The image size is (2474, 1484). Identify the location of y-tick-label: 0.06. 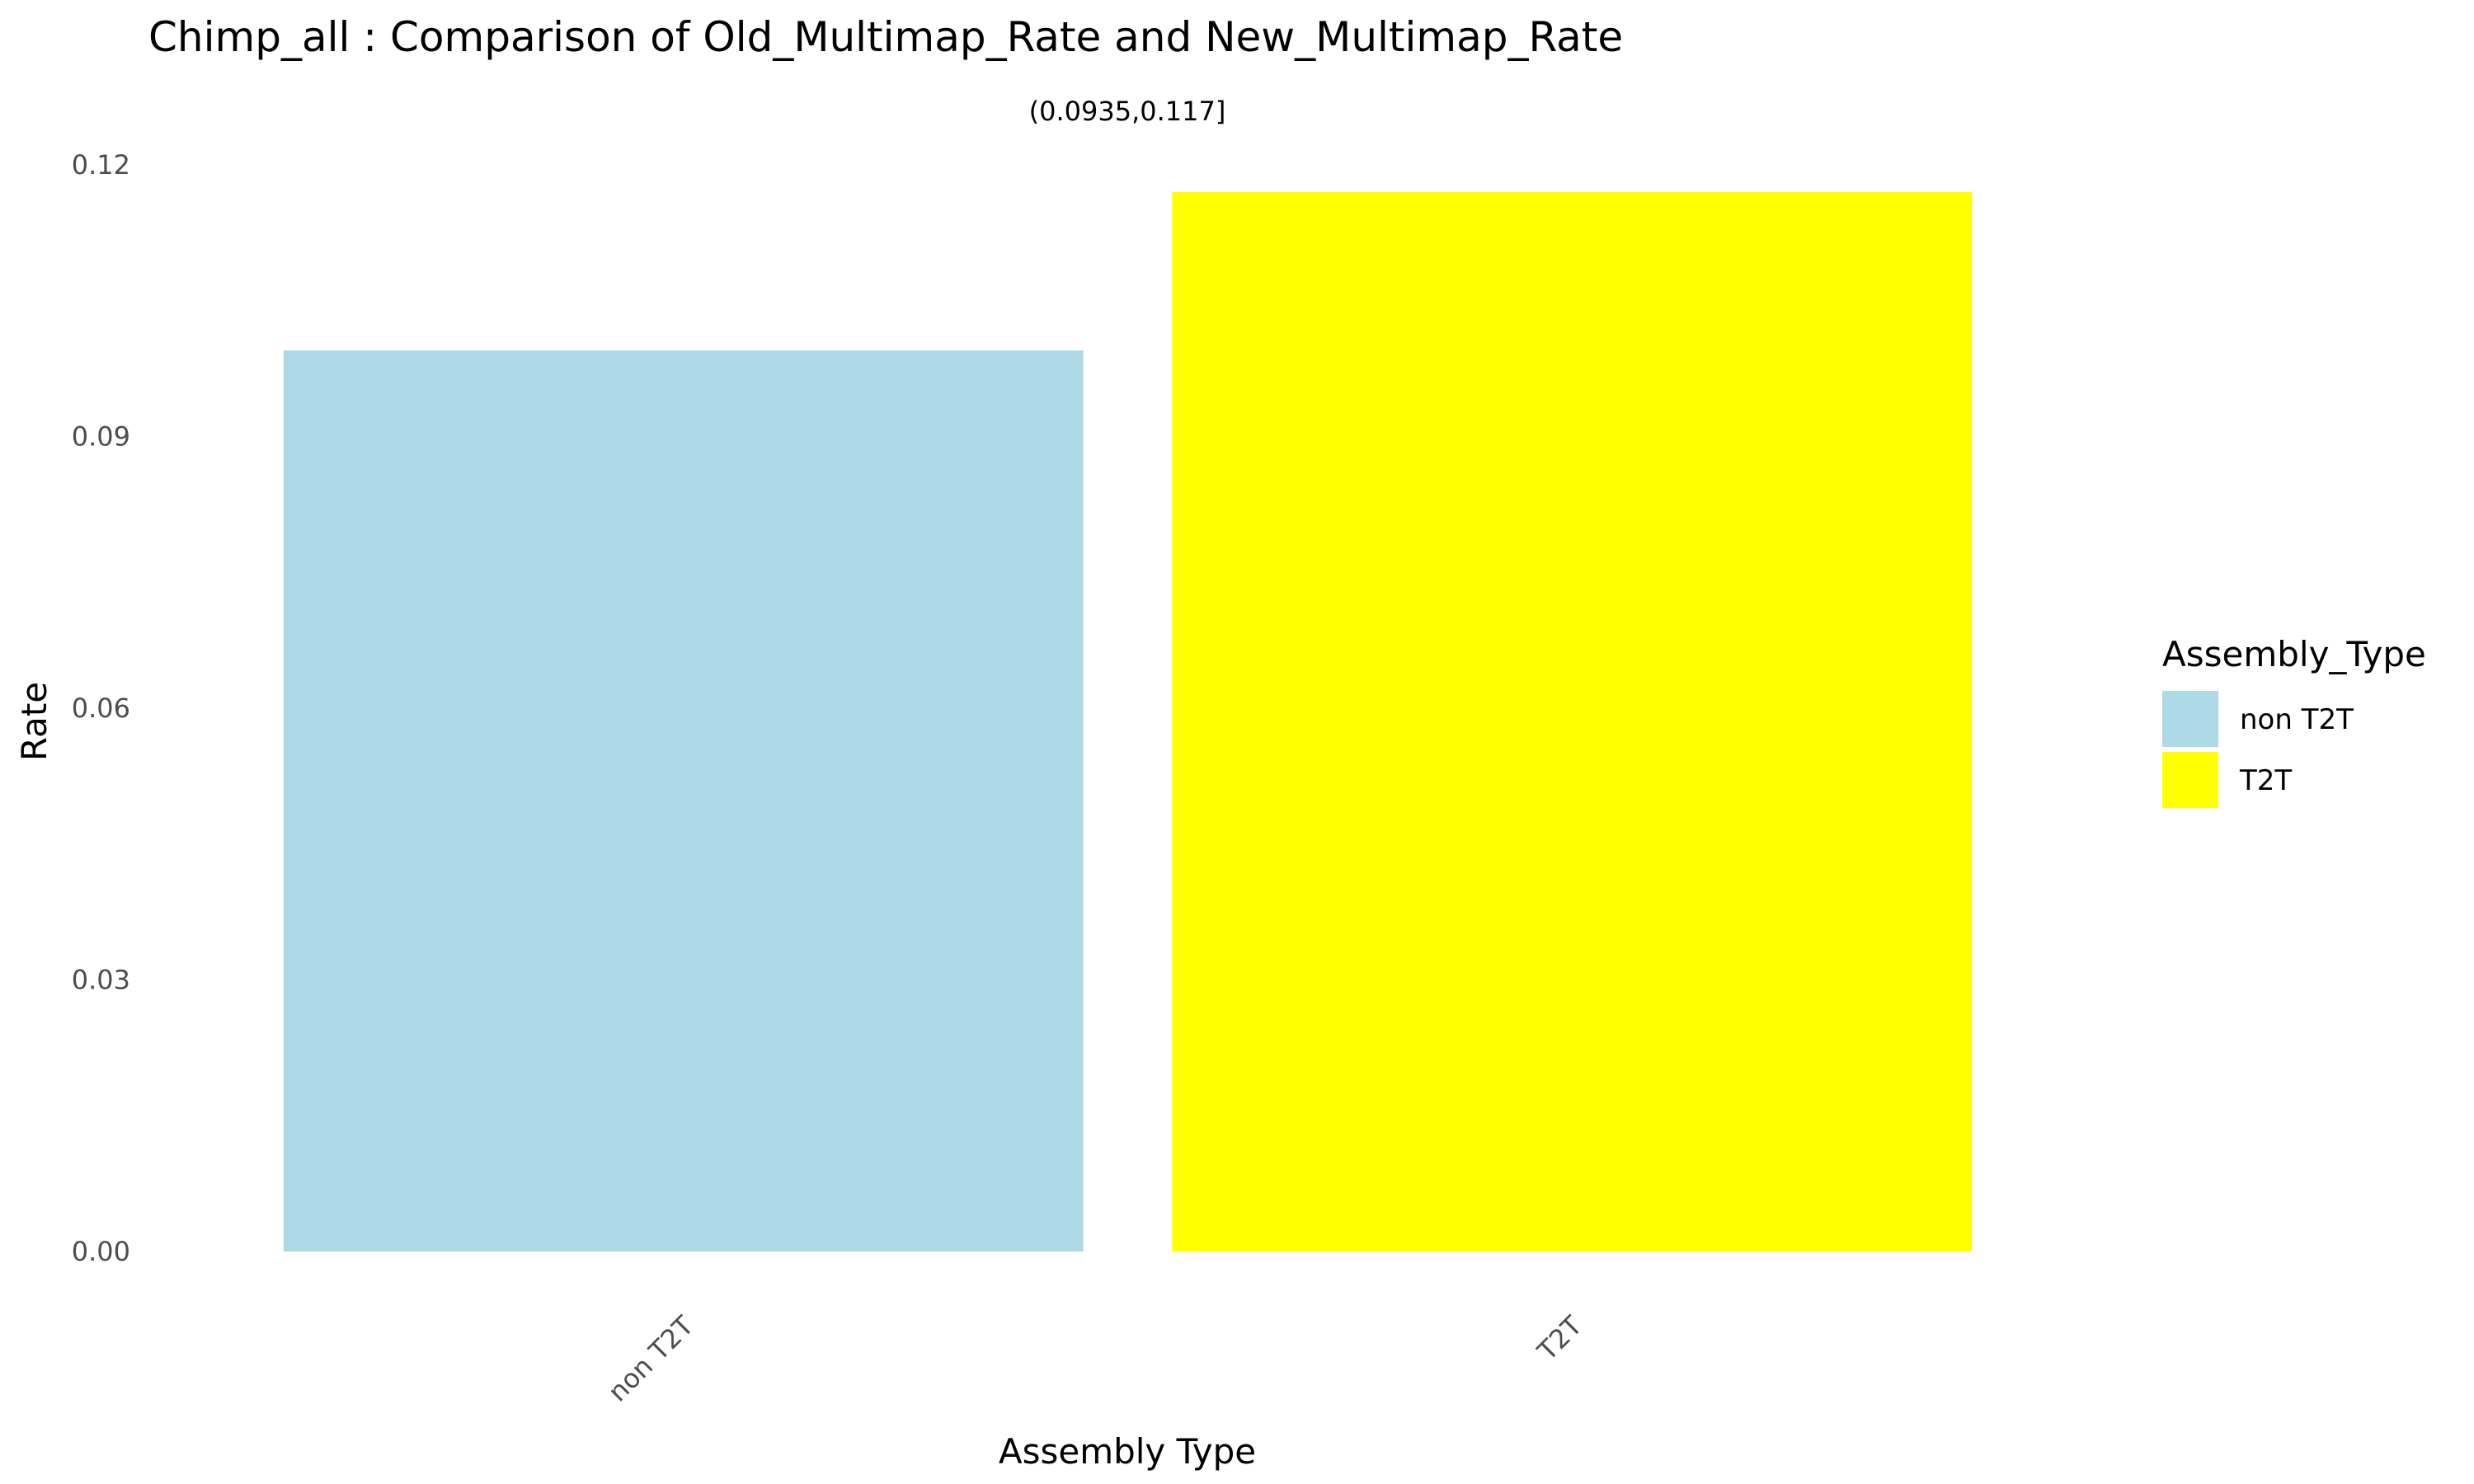
(101, 708).